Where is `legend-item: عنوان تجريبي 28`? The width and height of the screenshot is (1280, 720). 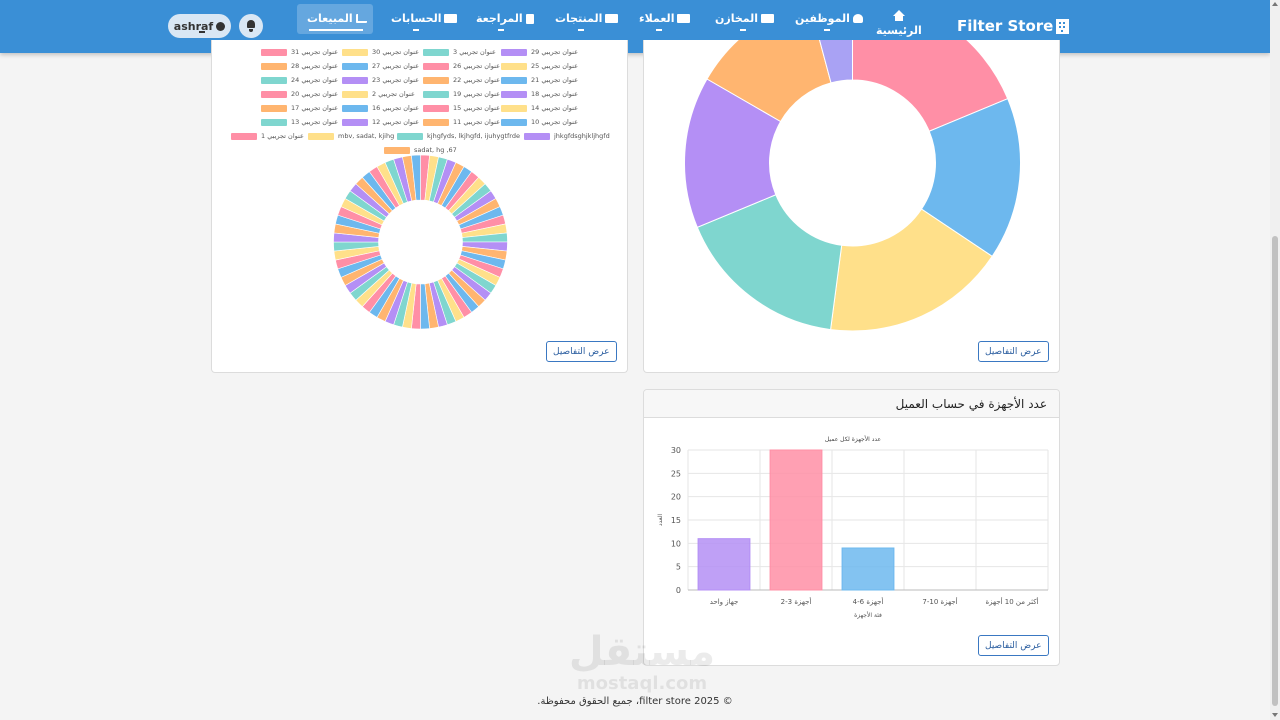 legend-item: عنوان تجريبي 28 is located at coordinates (299, 66).